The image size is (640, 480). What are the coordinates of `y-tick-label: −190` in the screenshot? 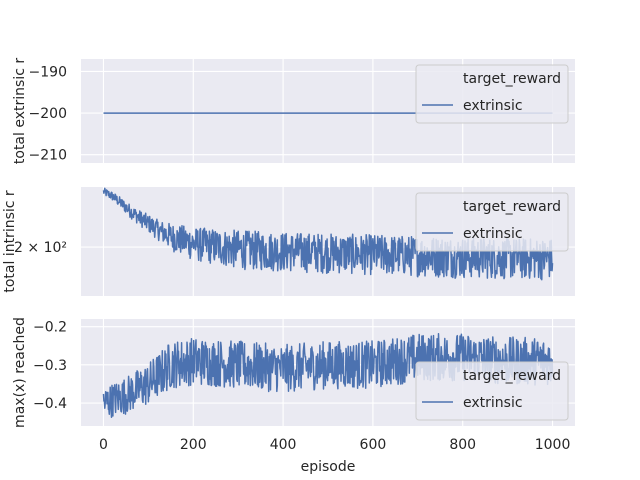 It's located at (48, 72).